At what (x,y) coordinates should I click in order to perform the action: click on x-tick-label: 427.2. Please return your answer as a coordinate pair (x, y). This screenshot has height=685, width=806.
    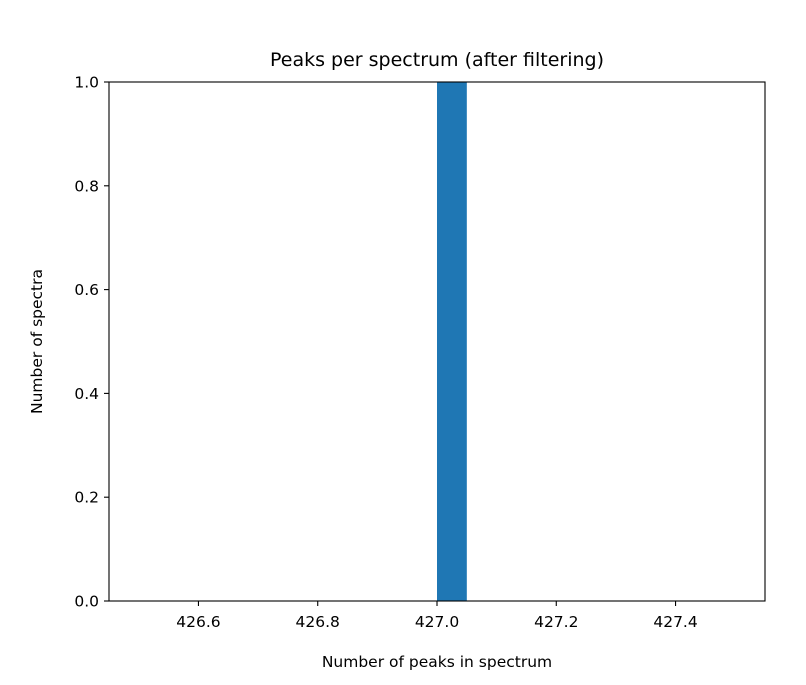
    Looking at the image, I should click on (556, 622).